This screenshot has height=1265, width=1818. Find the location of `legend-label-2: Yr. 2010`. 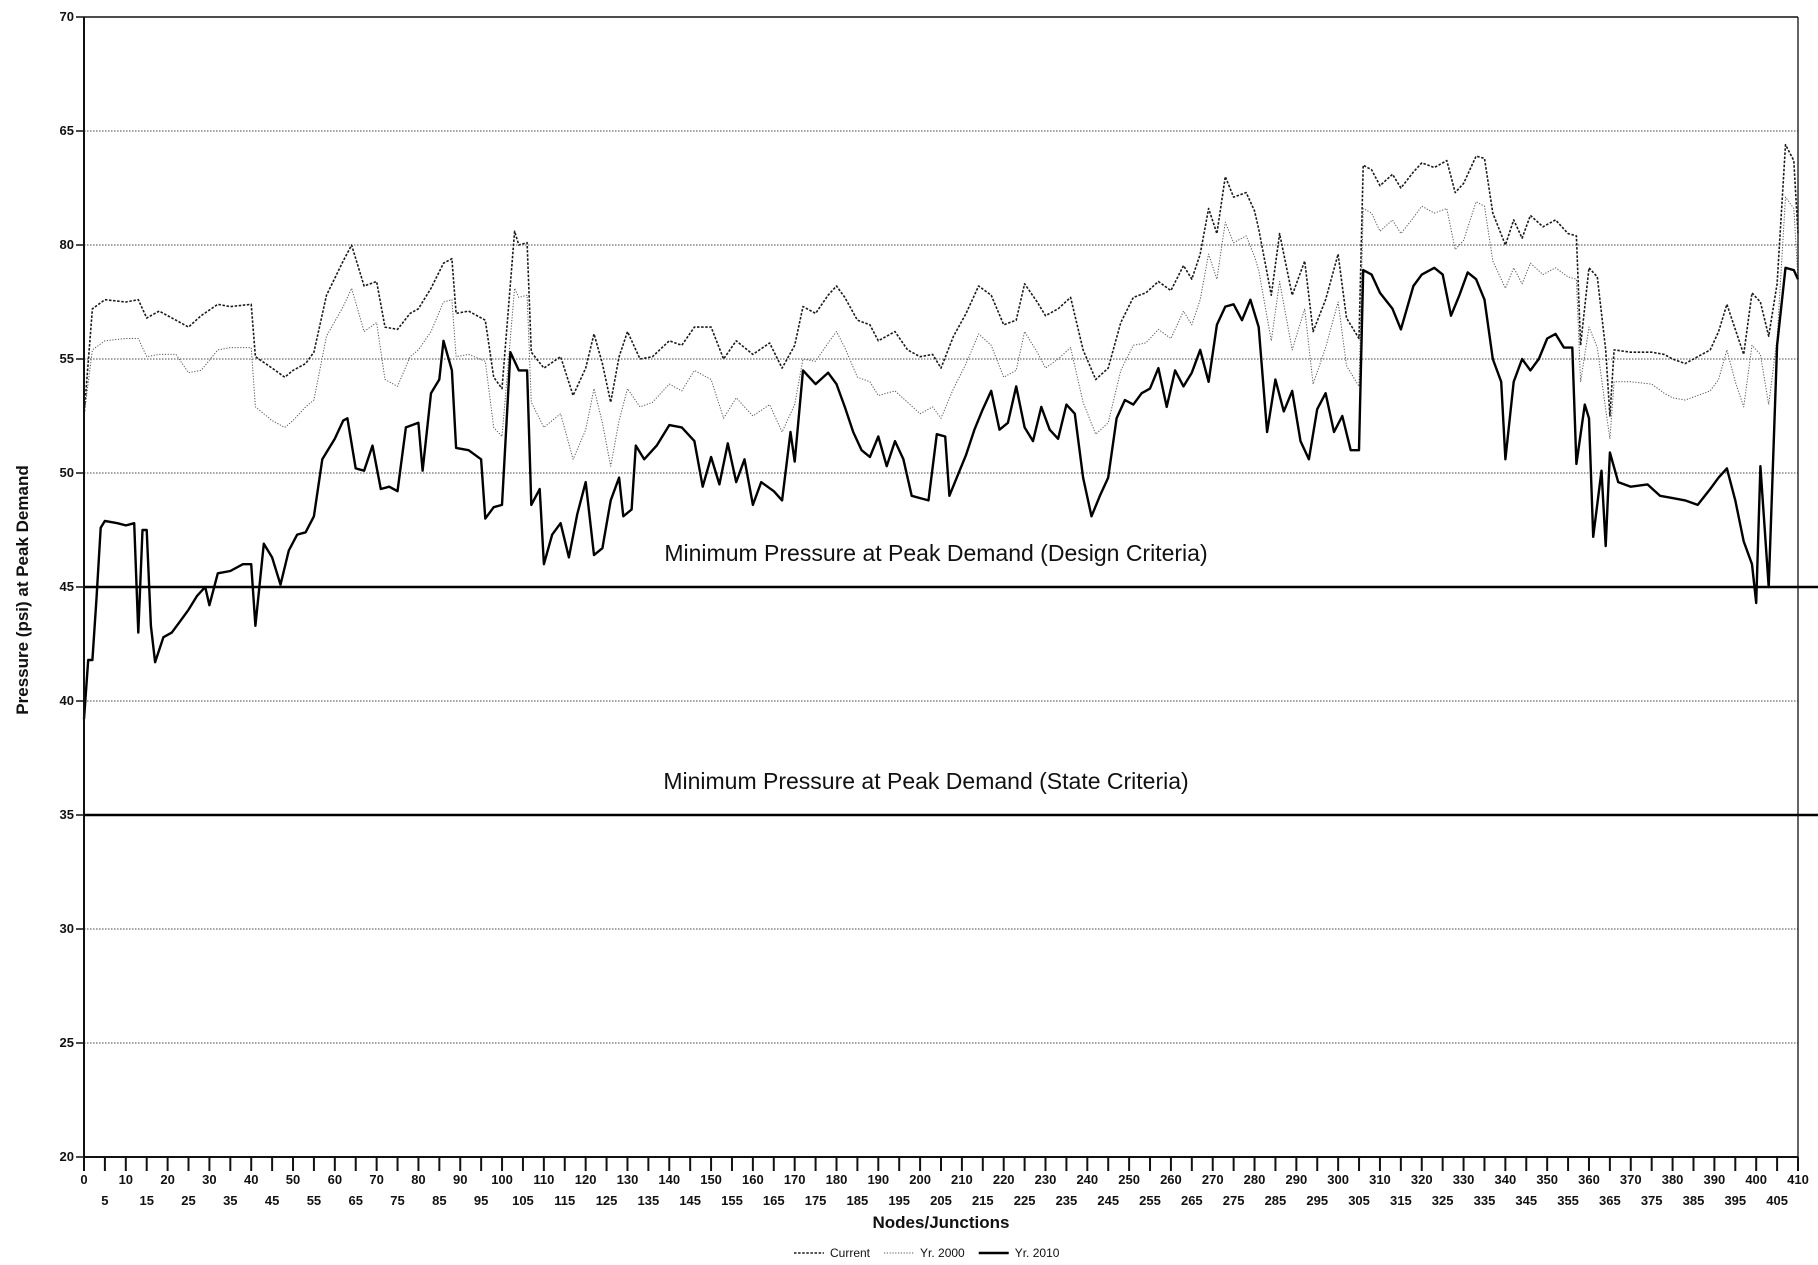

legend-label-2: Yr. 2010 is located at coordinates (1037, 1253).